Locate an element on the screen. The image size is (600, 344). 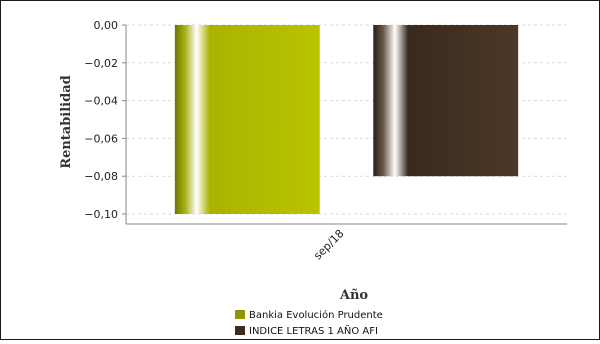
bar-indice-letras-1-a-o-afi is located at coordinates (446, 101).